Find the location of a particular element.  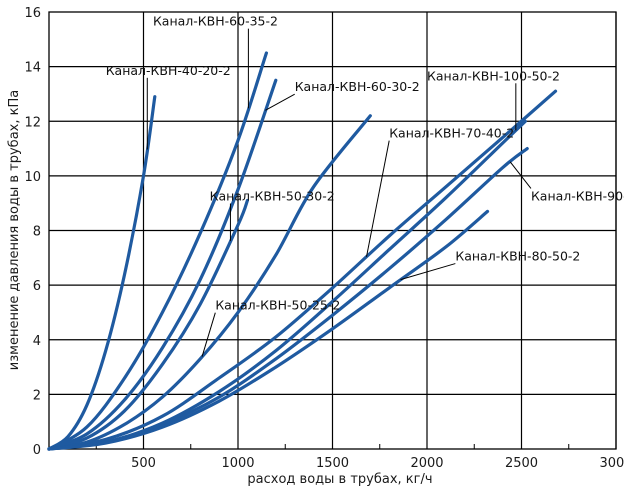

y-tick-label: 8 is located at coordinates (37, 232).